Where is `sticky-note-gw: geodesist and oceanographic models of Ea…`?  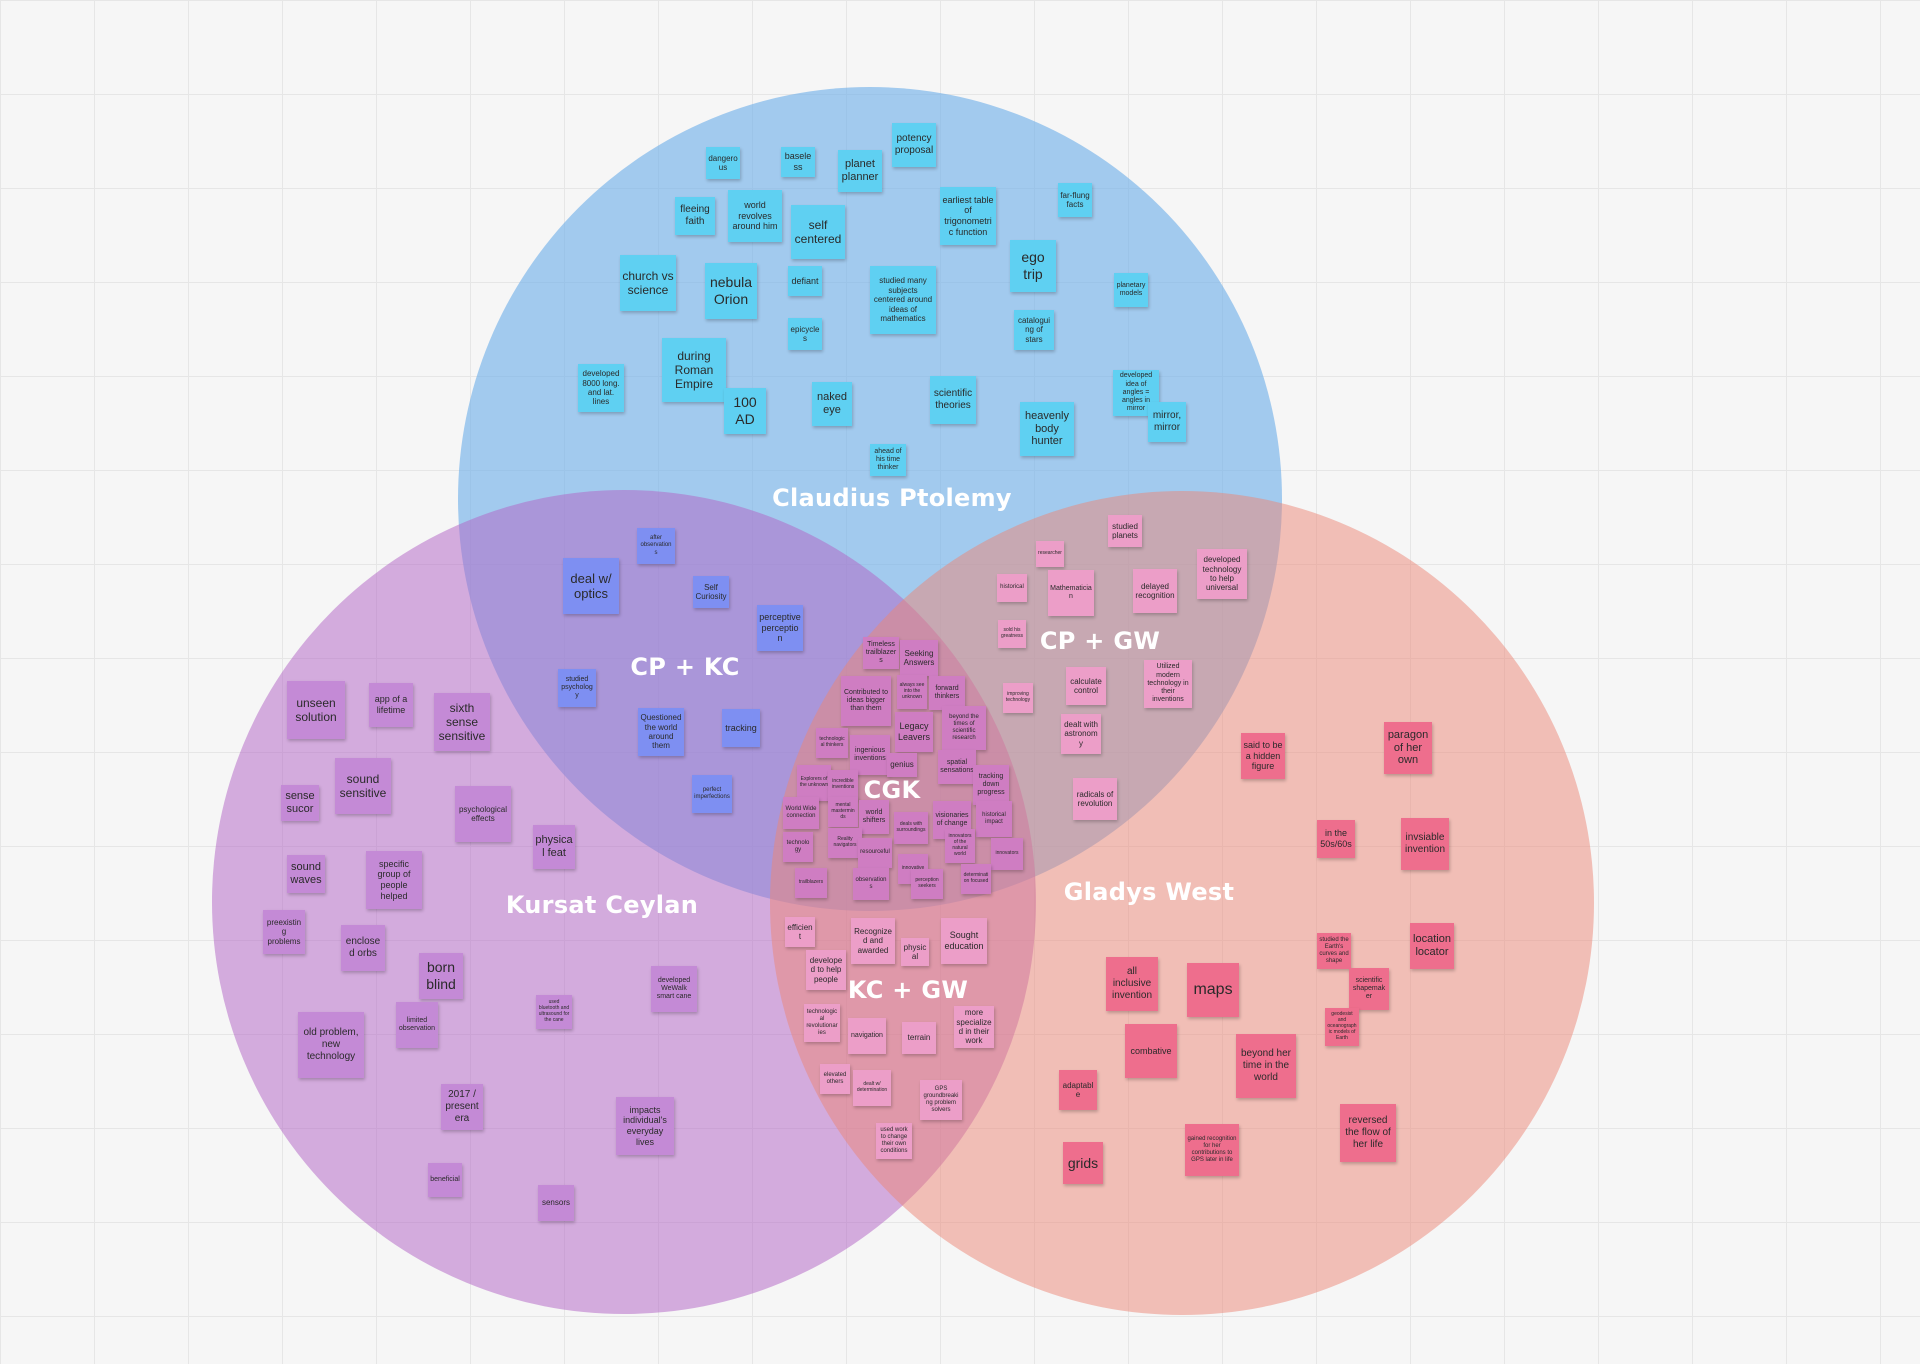 sticky-note-gw: geodesist and oceanographic models of Ea… is located at coordinates (1342, 1027).